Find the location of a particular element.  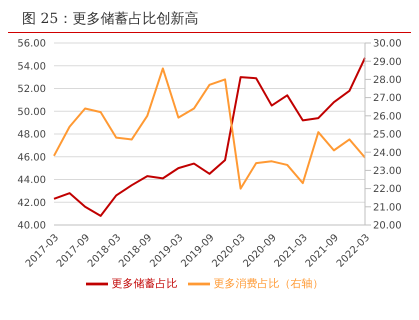

y2-tick-label: 27.00 is located at coordinates (387, 98).